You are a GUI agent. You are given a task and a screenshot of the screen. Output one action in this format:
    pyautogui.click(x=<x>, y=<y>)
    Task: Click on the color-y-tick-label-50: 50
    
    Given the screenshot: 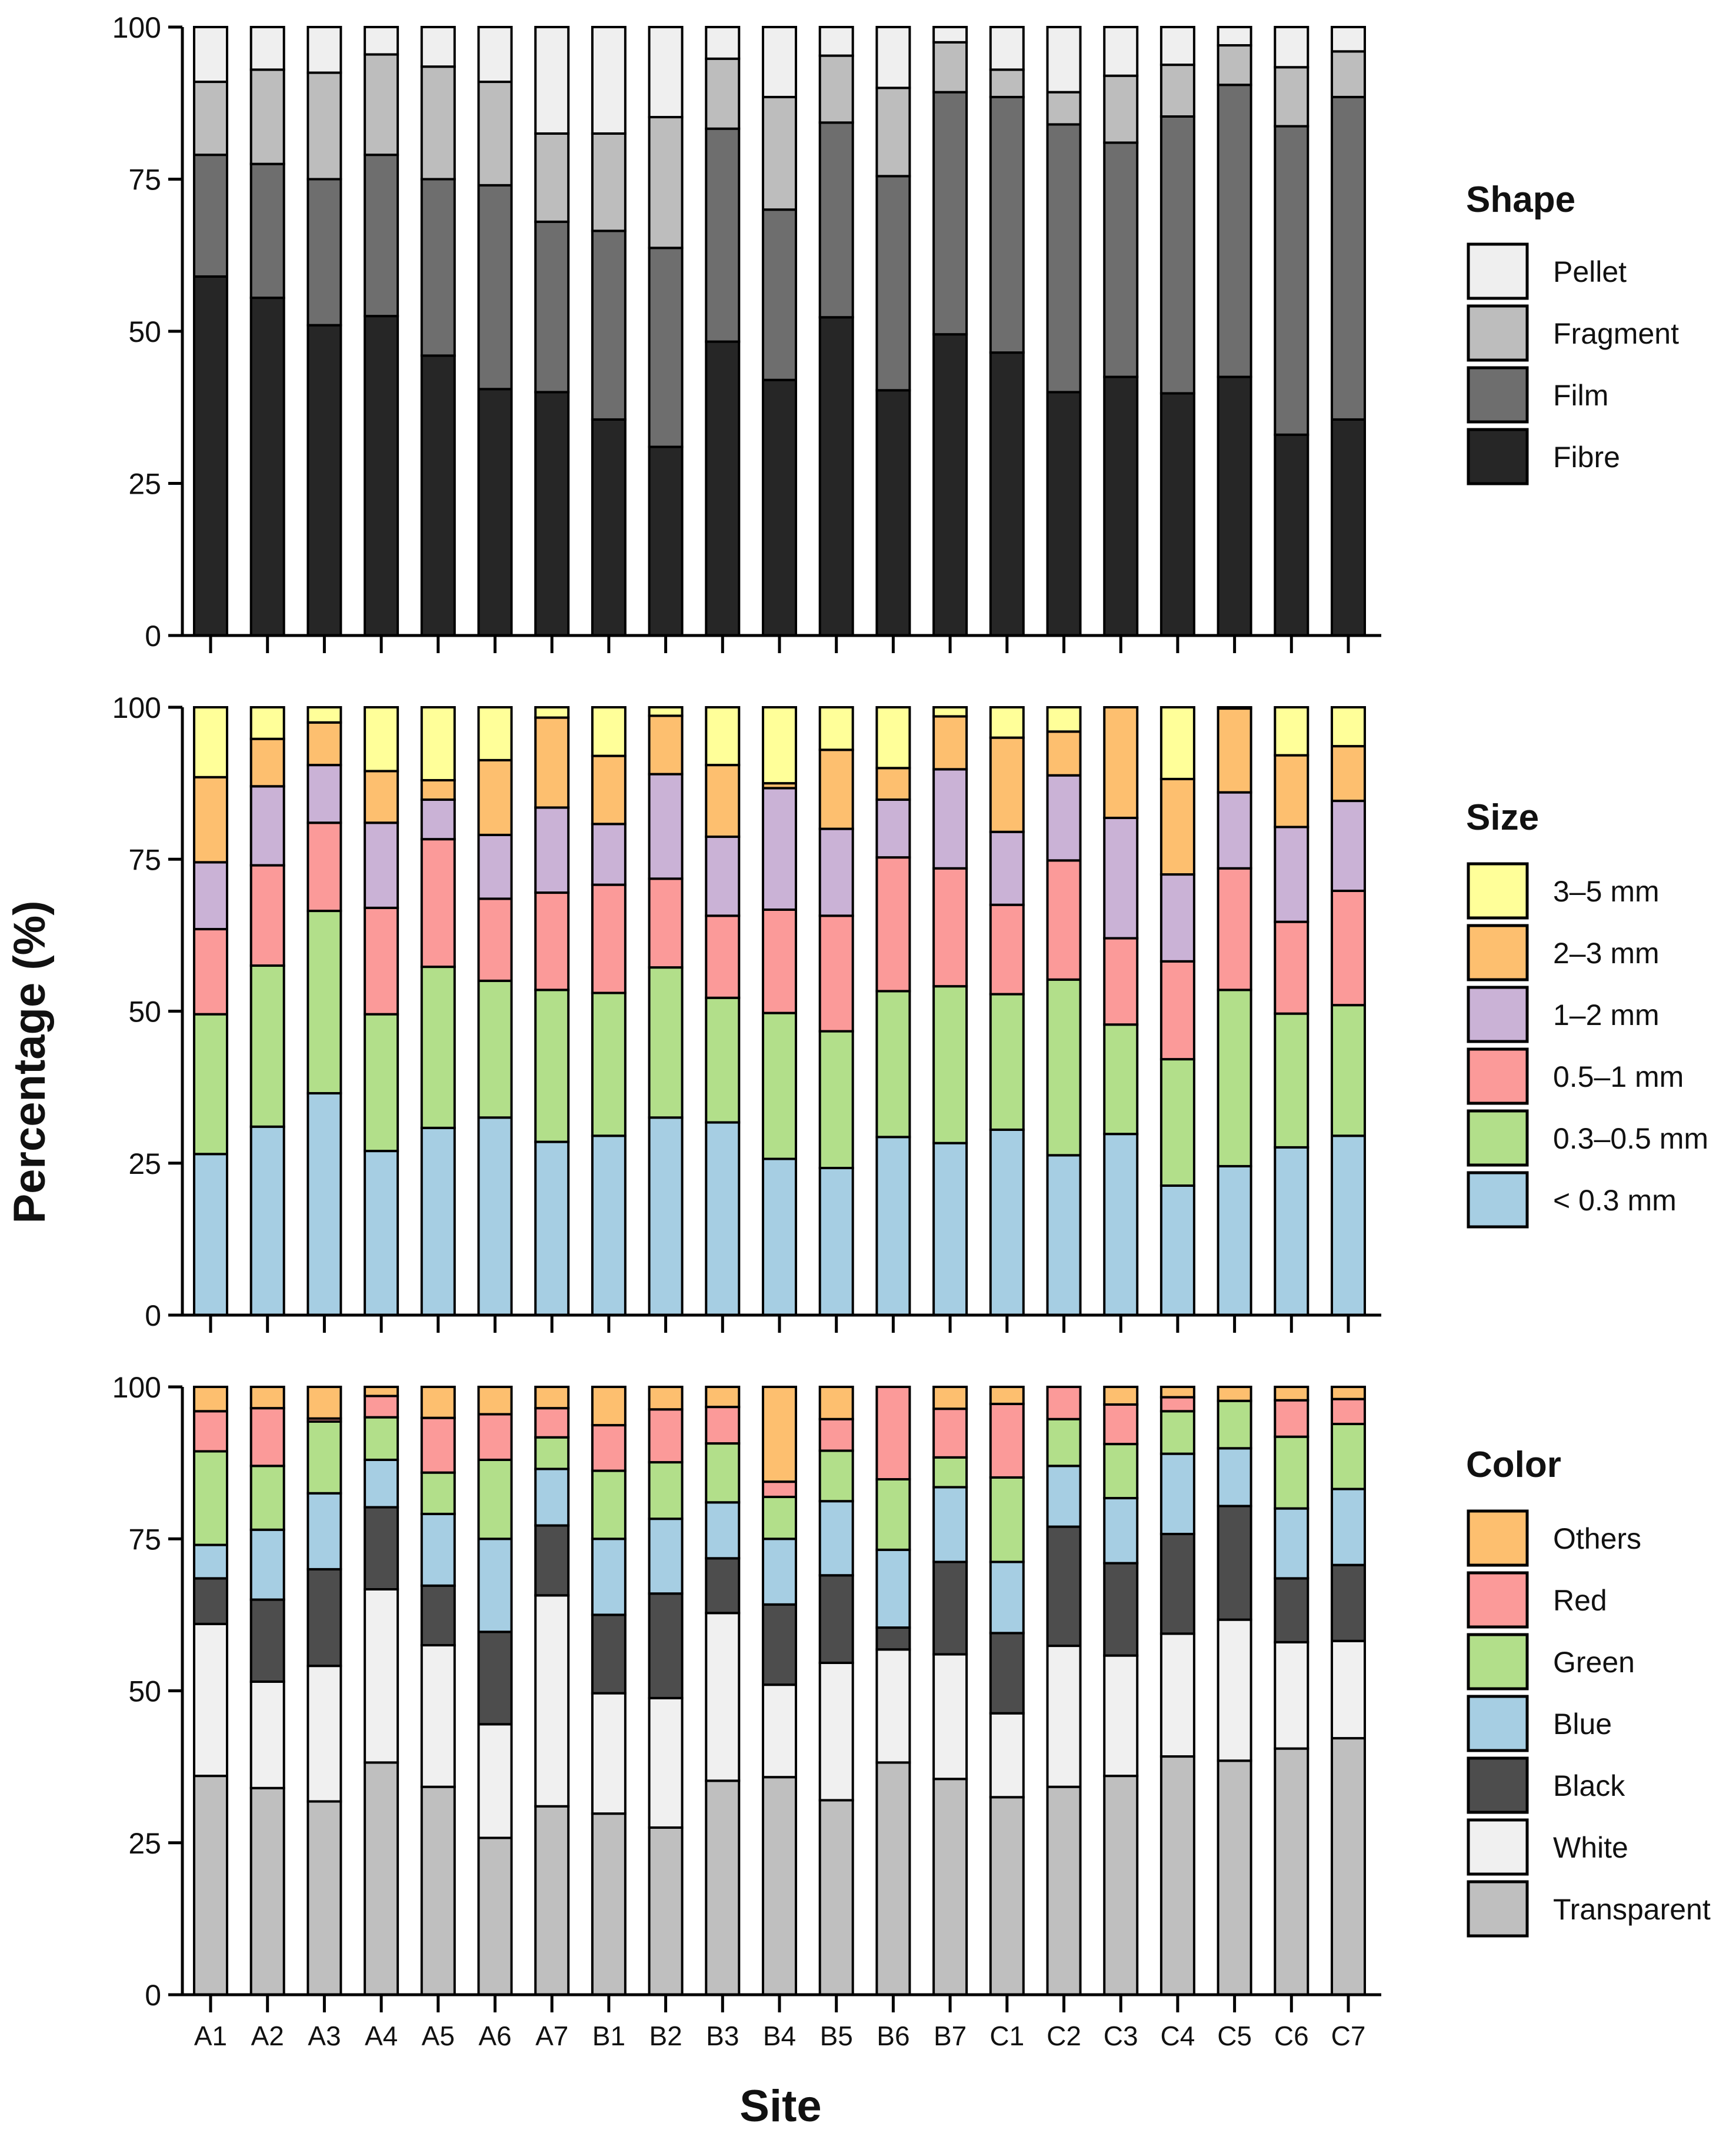 What is the action you would take?
    pyautogui.click(x=144, y=1691)
    